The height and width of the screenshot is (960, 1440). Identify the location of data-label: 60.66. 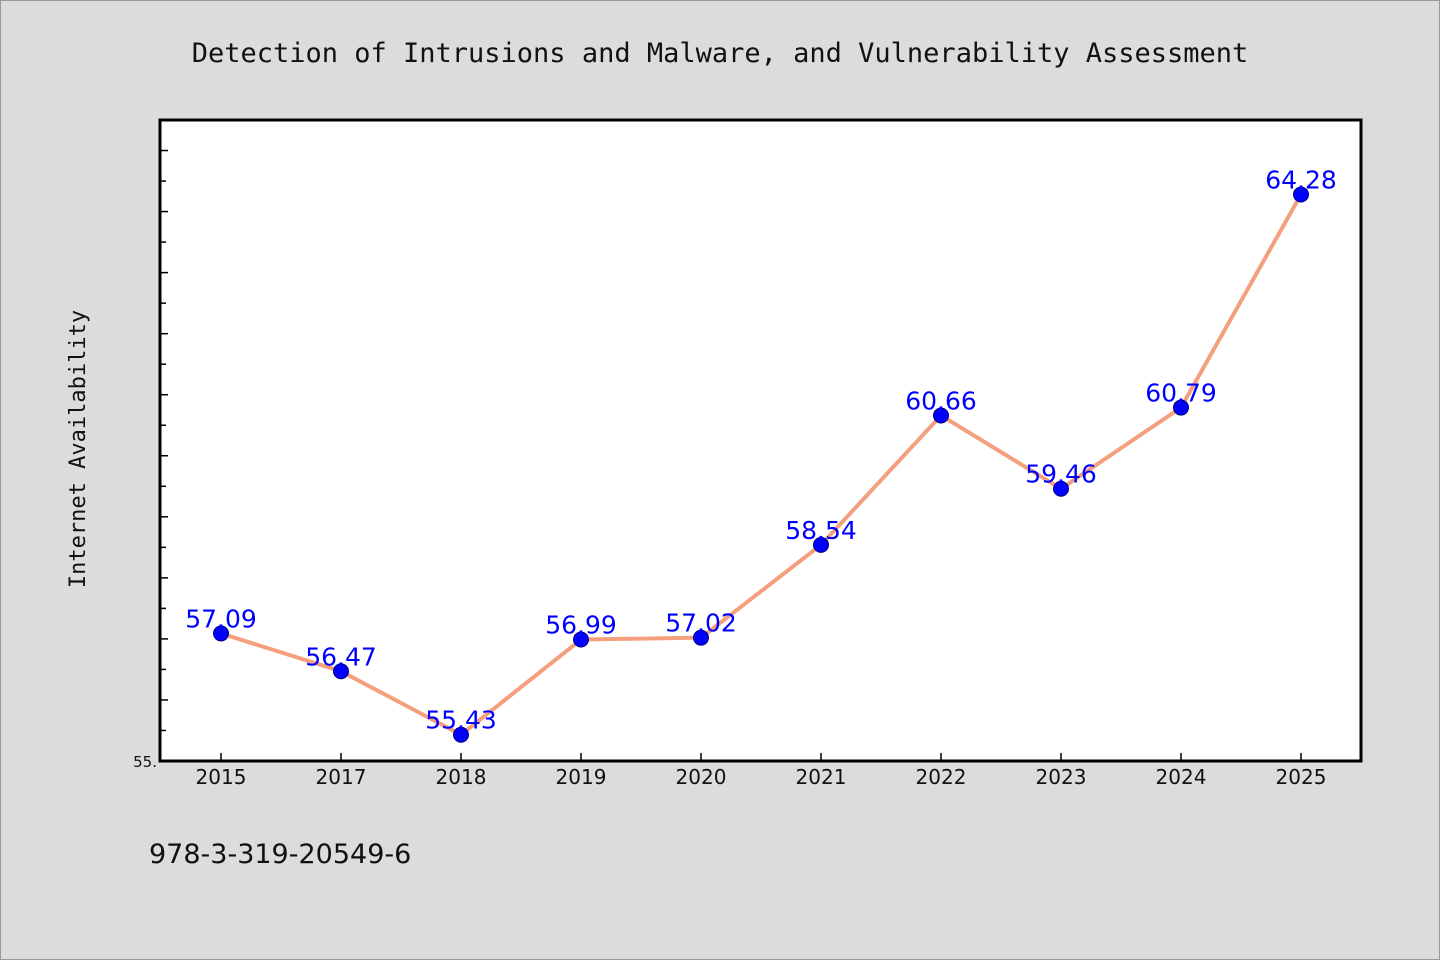
(941, 400).